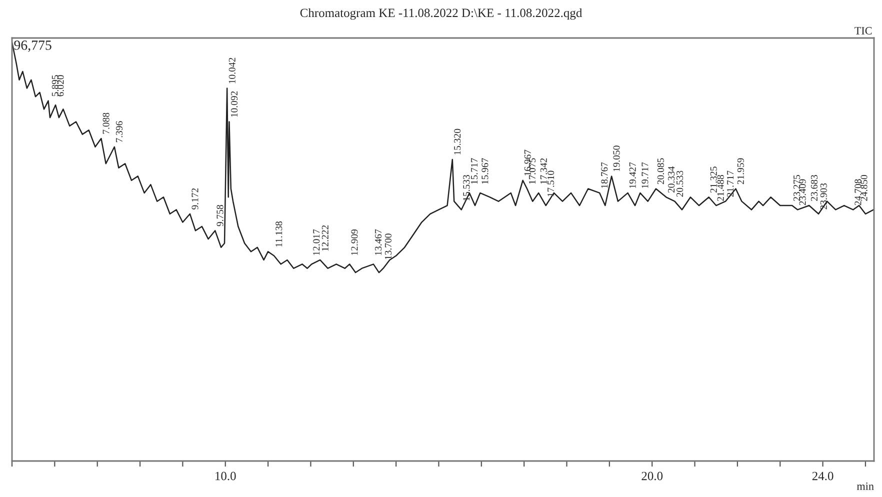  What do you see at coordinates (532, 171) in the screenshot?
I see `annotation: 17.075` at bounding box center [532, 171].